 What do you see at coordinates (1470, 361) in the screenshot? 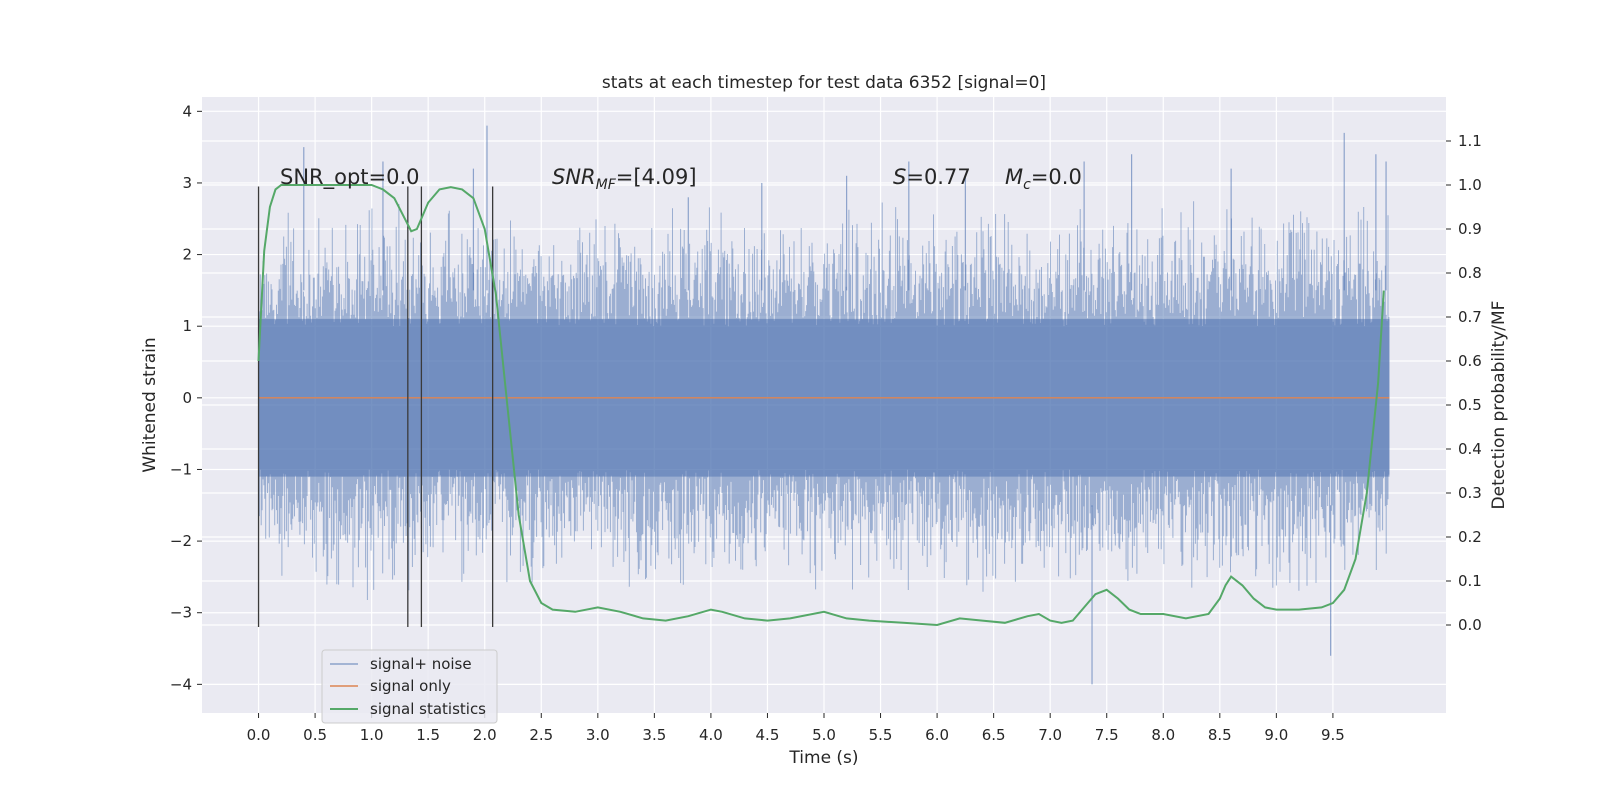
I see `y-right-tick-label: 0.6` at bounding box center [1470, 361].